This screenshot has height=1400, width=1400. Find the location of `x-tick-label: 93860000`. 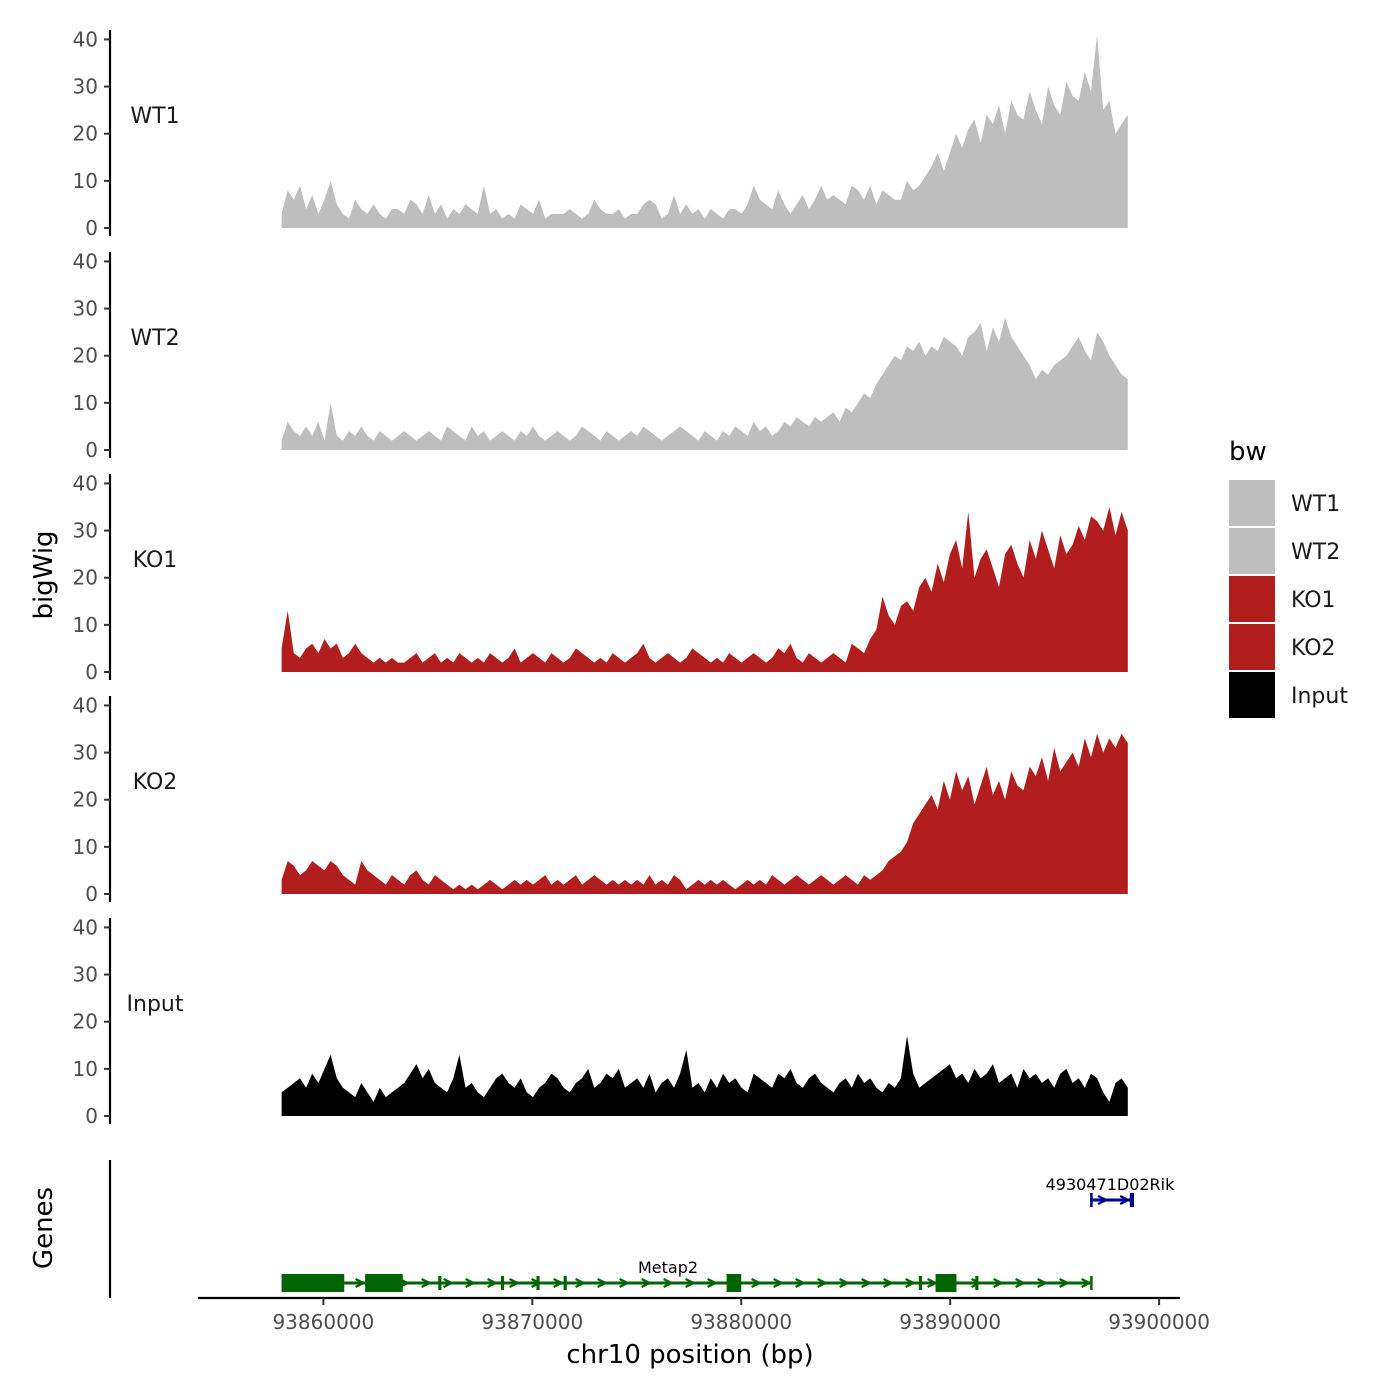

x-tick-label: 93860000 is located at coordinates (323, 1322).